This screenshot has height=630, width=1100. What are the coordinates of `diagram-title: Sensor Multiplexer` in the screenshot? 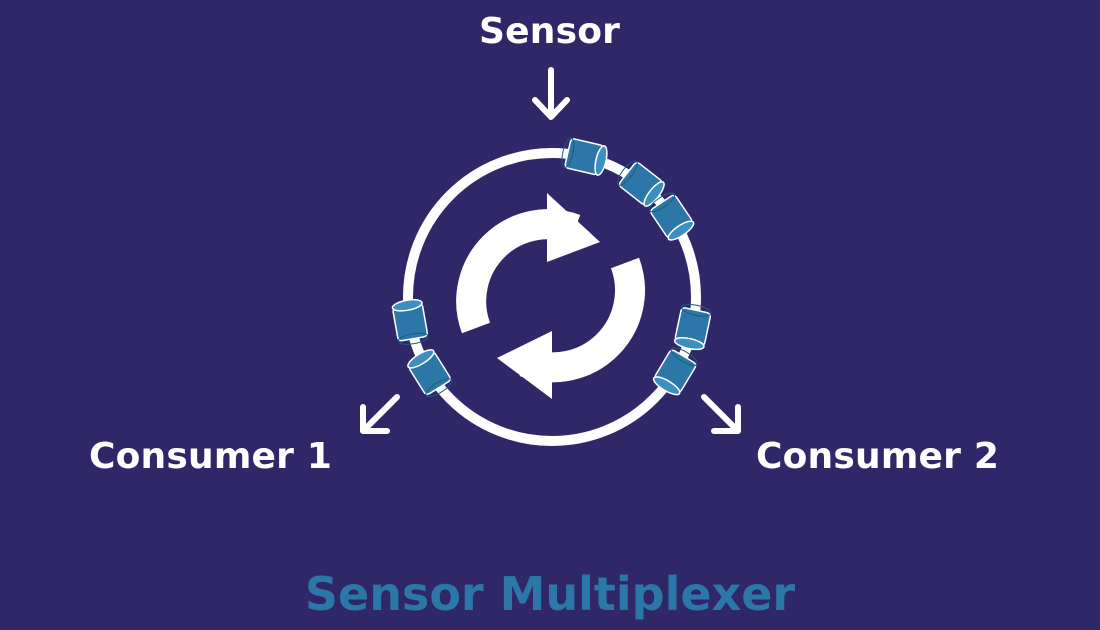 It's located at (550, 594).